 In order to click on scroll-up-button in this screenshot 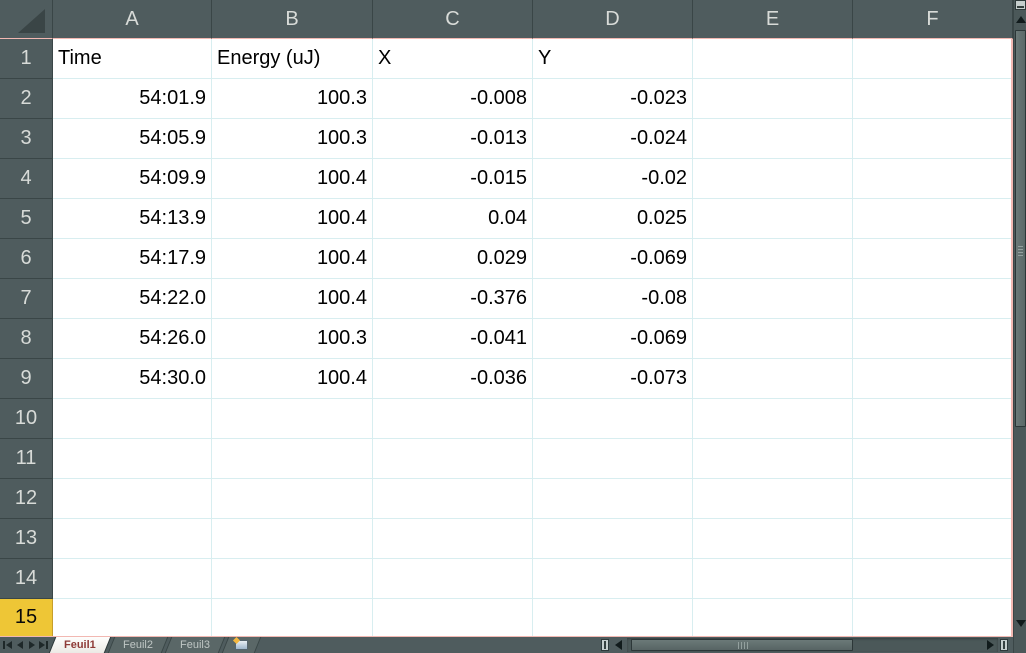, I will do `click(1020, 19)`.